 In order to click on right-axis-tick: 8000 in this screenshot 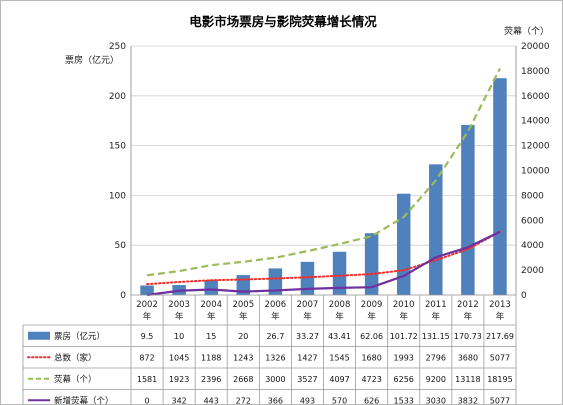, I will do `click(532, 196)`.